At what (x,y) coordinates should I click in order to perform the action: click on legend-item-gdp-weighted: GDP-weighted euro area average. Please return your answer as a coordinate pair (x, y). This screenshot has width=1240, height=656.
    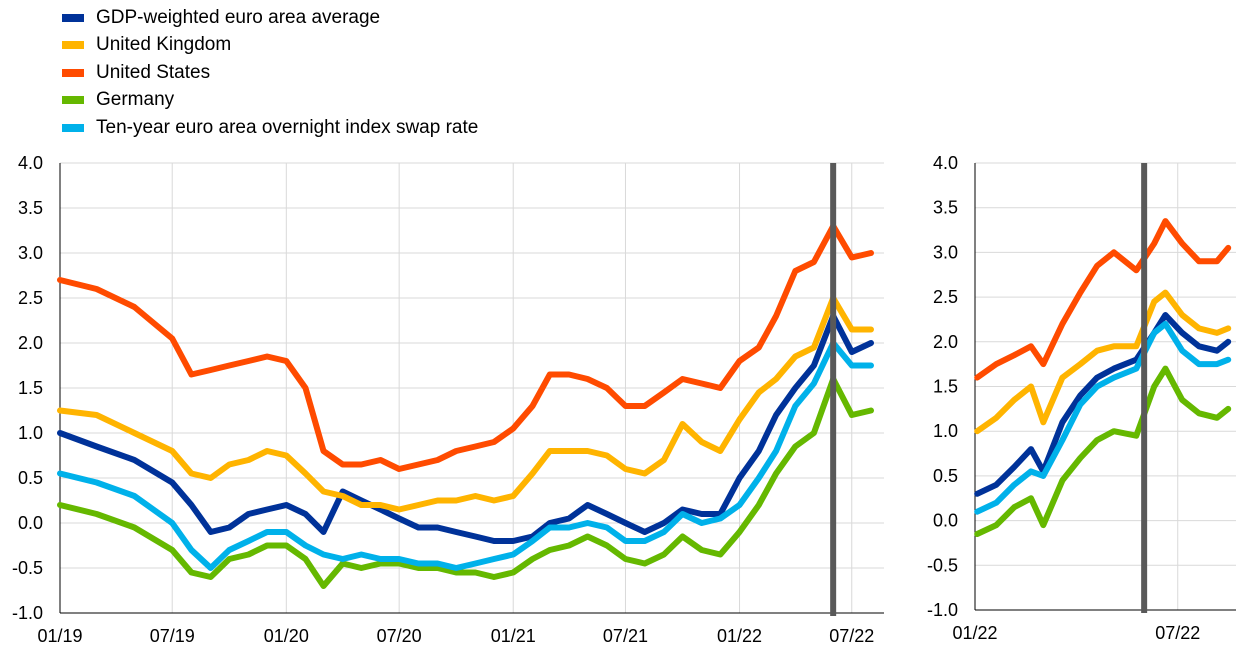
    Looking at the image, I should click on (270, 18).